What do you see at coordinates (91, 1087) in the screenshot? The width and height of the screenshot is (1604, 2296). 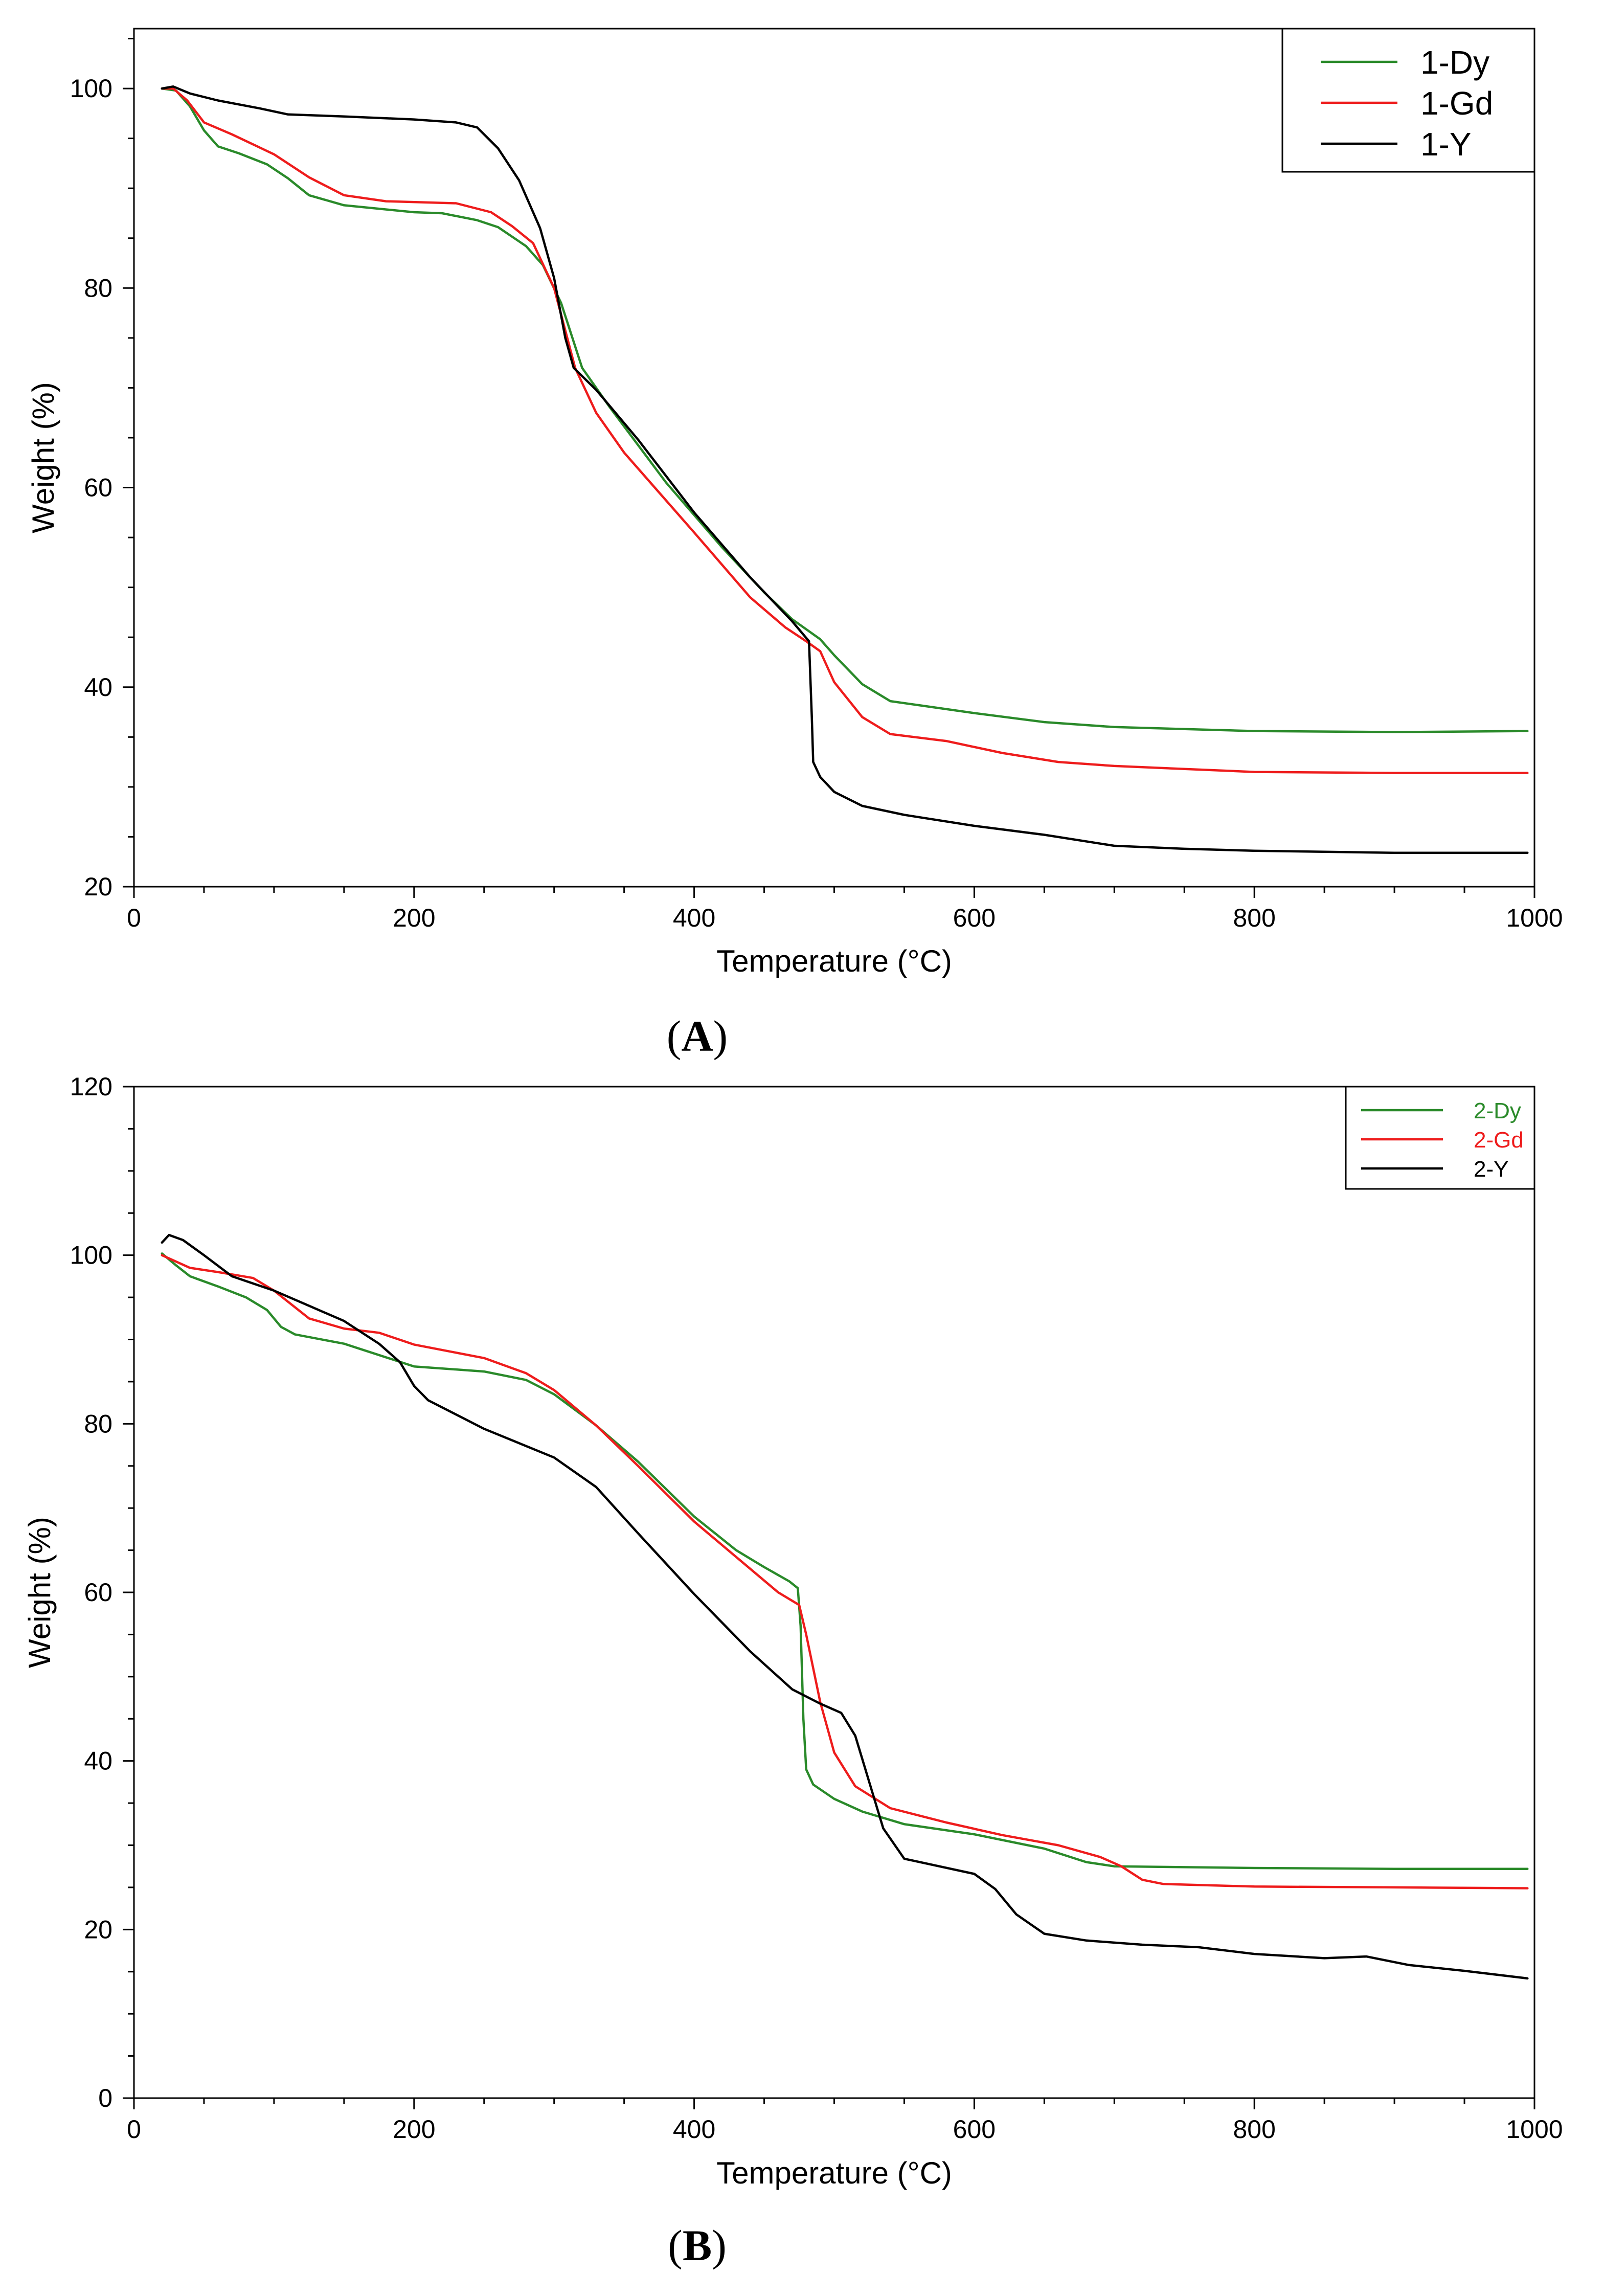 I see `y-tick-label: 120` at bounding box center [91, 1087].